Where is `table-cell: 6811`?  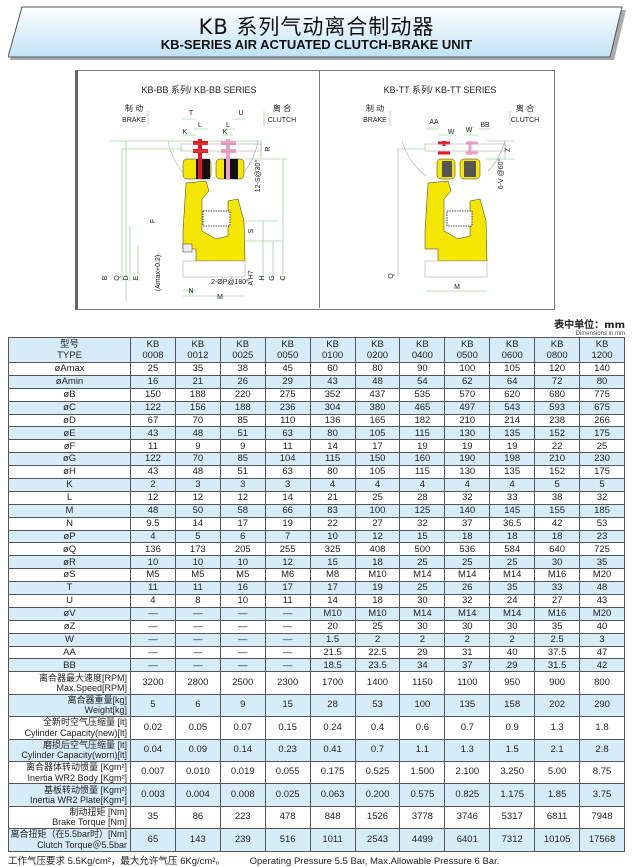 table-cell: 6811 is located at coordinates (557, 817).